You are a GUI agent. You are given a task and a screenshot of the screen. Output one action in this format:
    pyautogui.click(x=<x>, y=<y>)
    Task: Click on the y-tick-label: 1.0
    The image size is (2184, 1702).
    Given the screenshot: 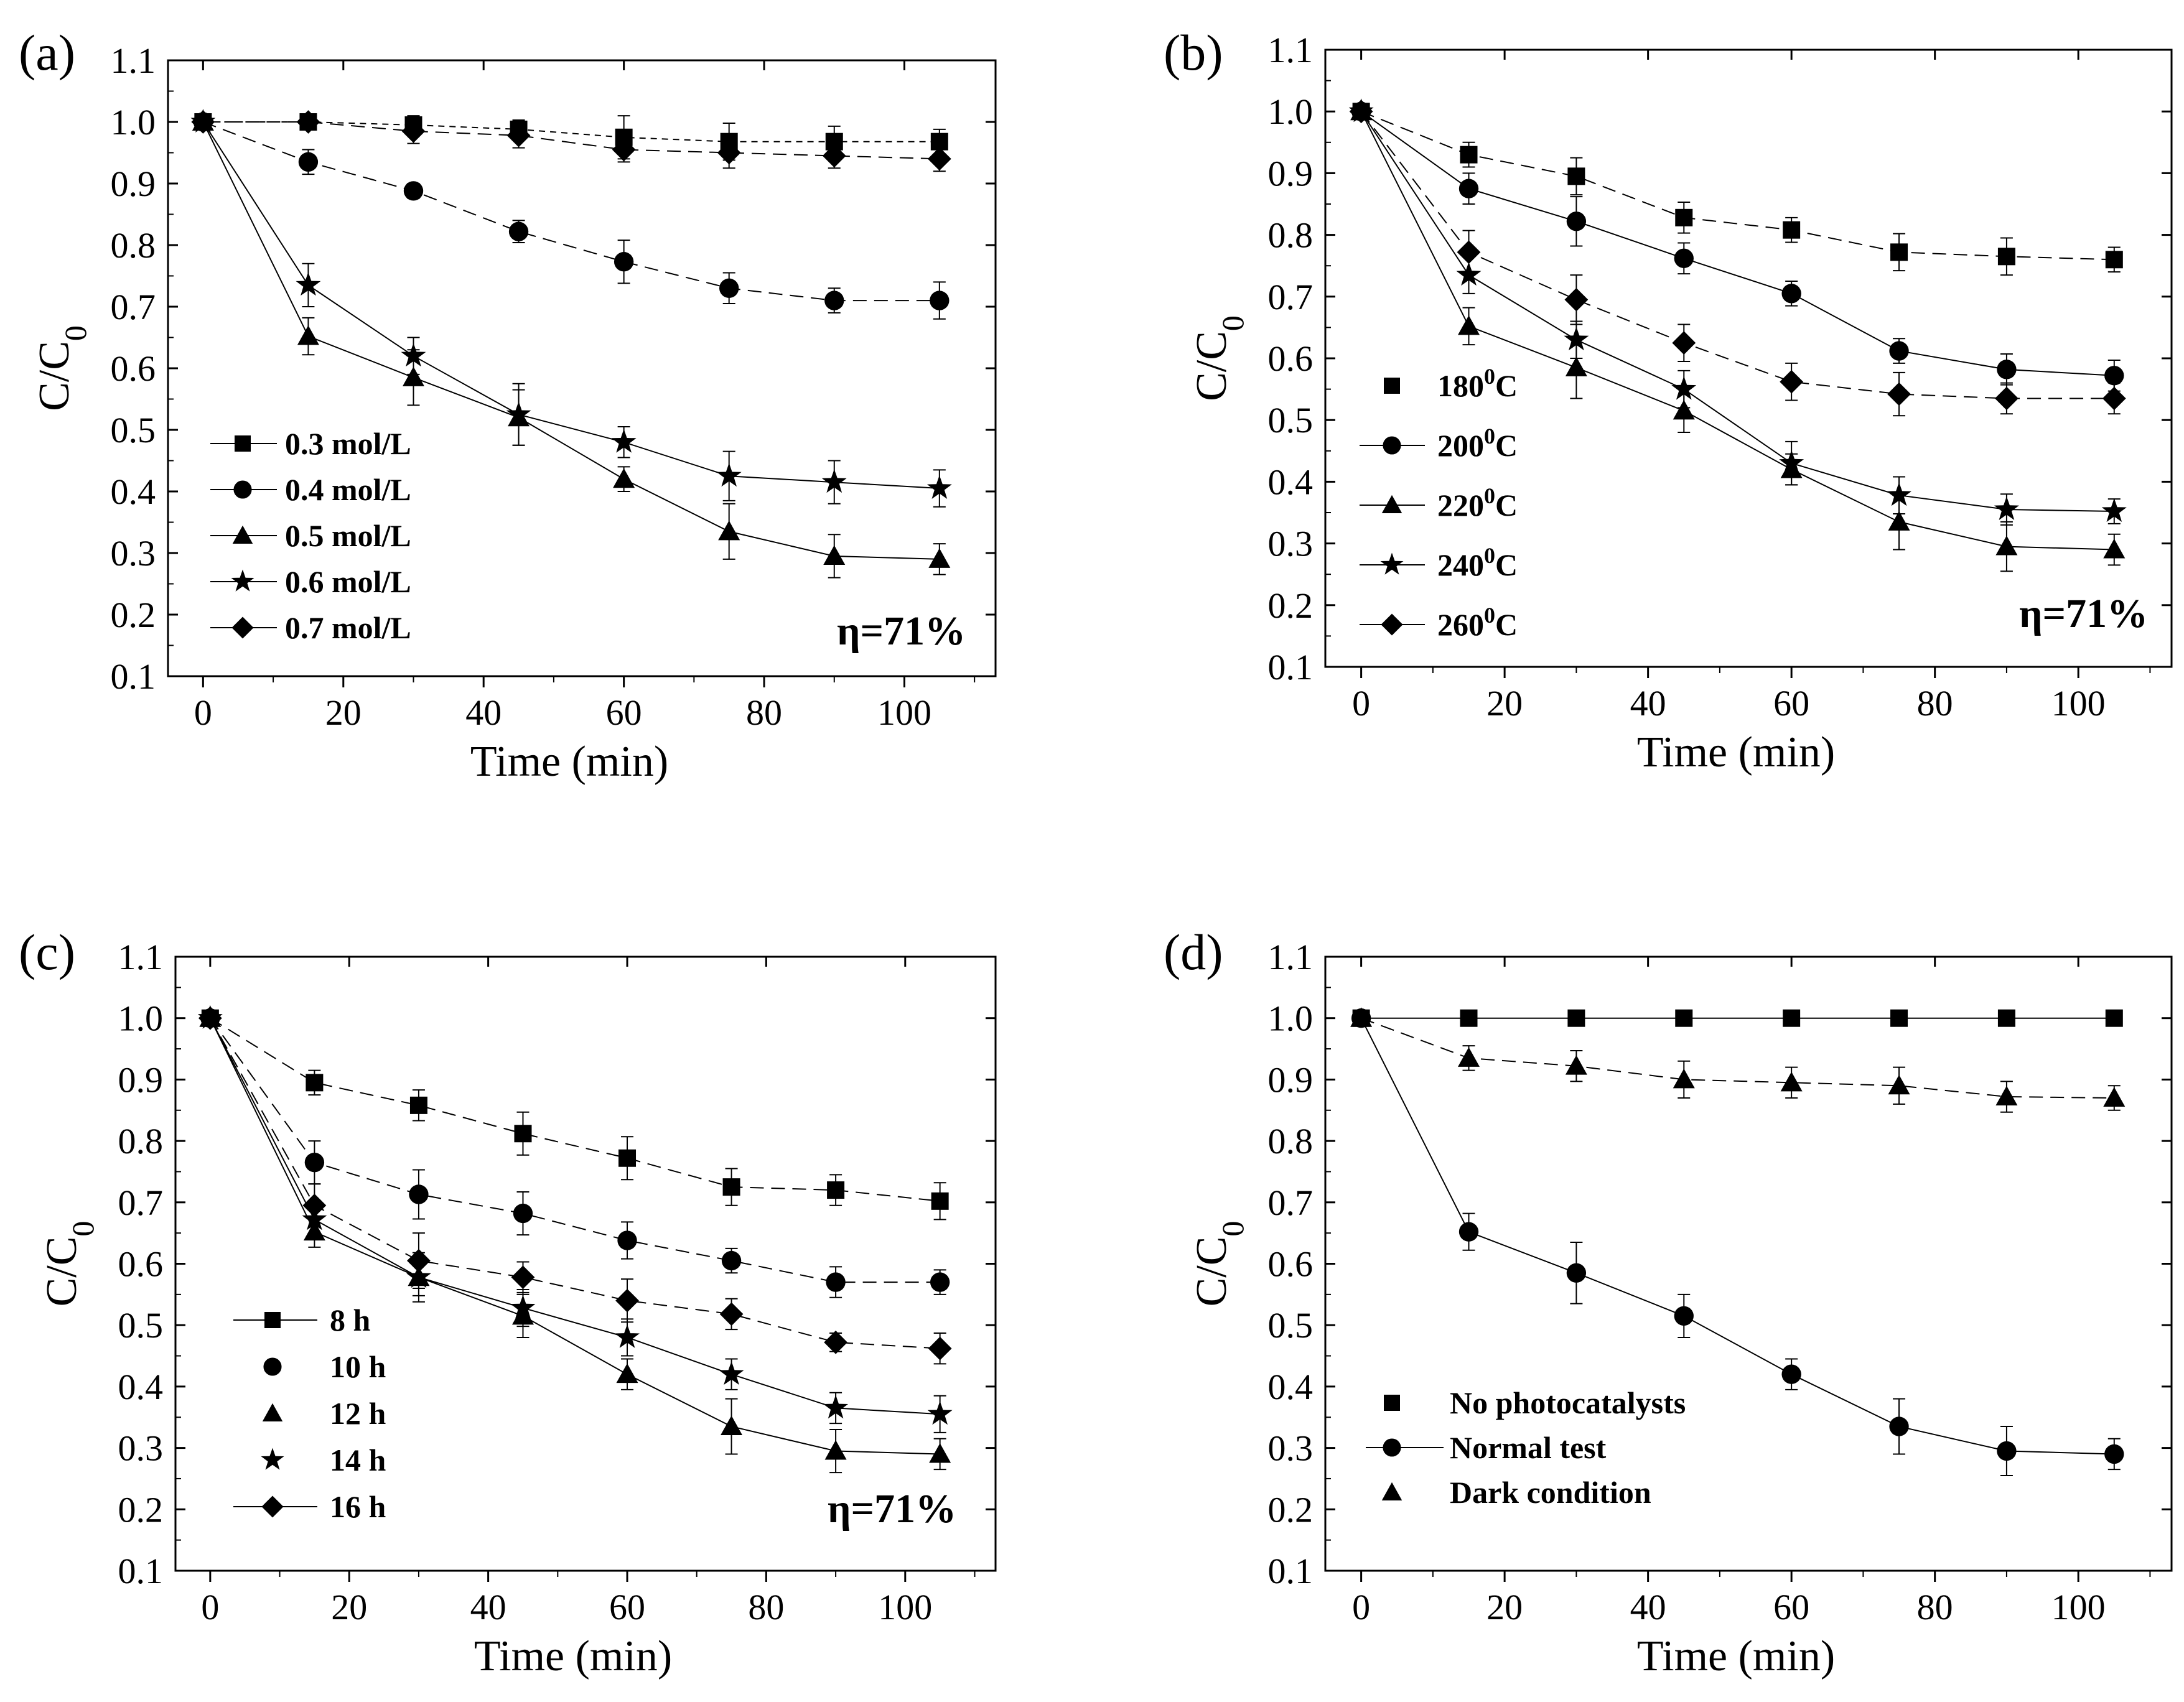 What is the action you would take?
    pyautogui.click(x=1291, y=112)
    